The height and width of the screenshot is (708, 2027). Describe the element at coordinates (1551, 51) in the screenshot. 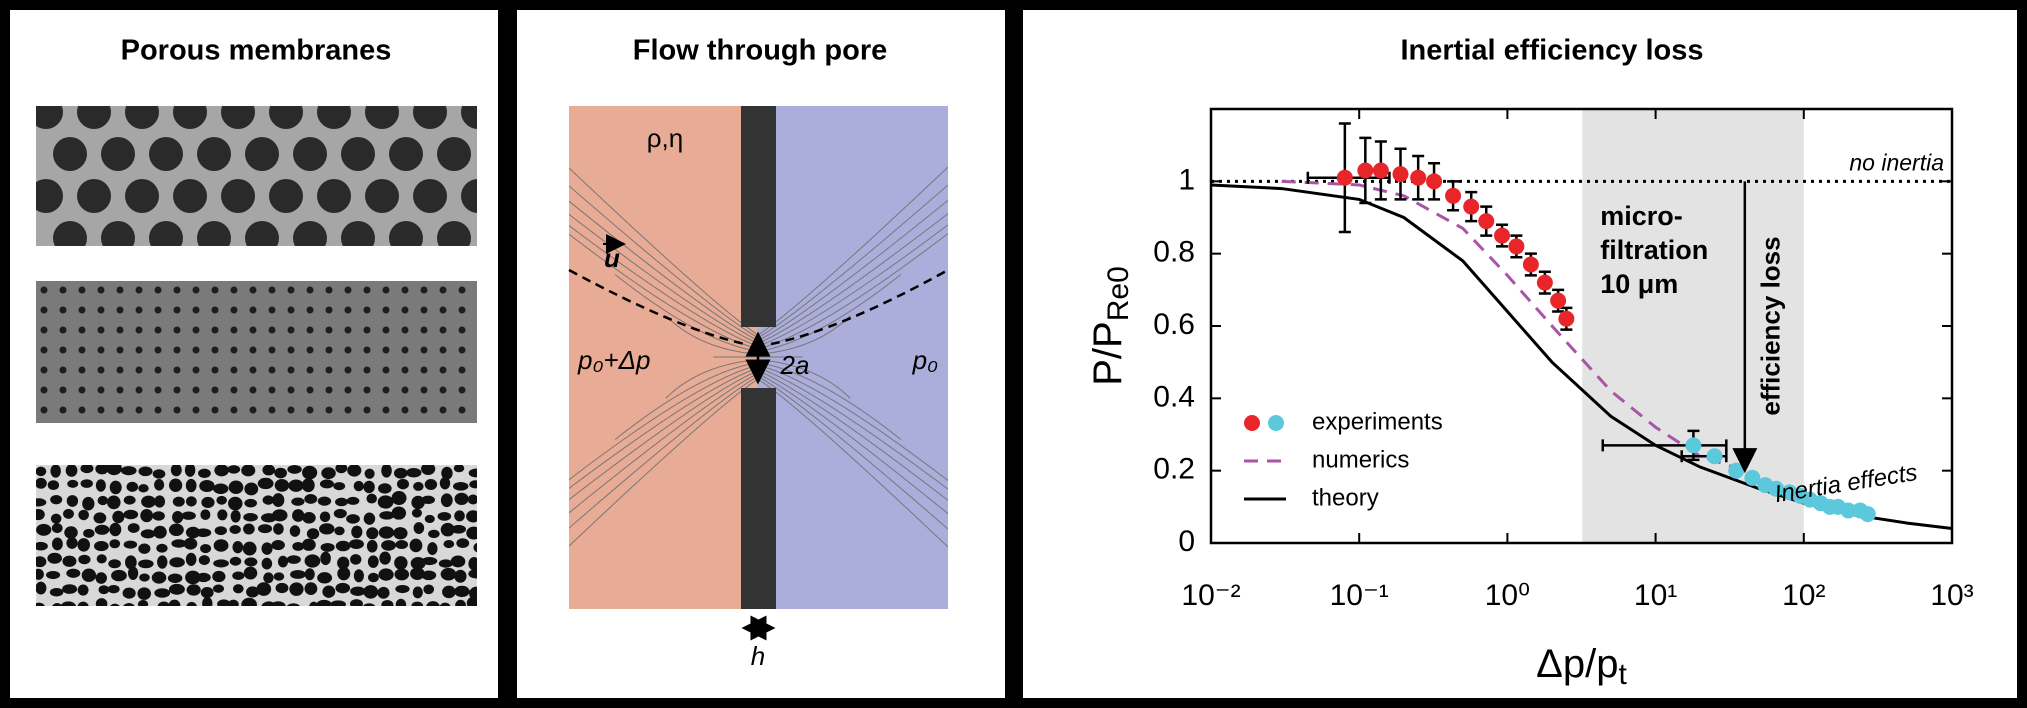

I see `chart-title: Inertial efficiency loss` at that location.